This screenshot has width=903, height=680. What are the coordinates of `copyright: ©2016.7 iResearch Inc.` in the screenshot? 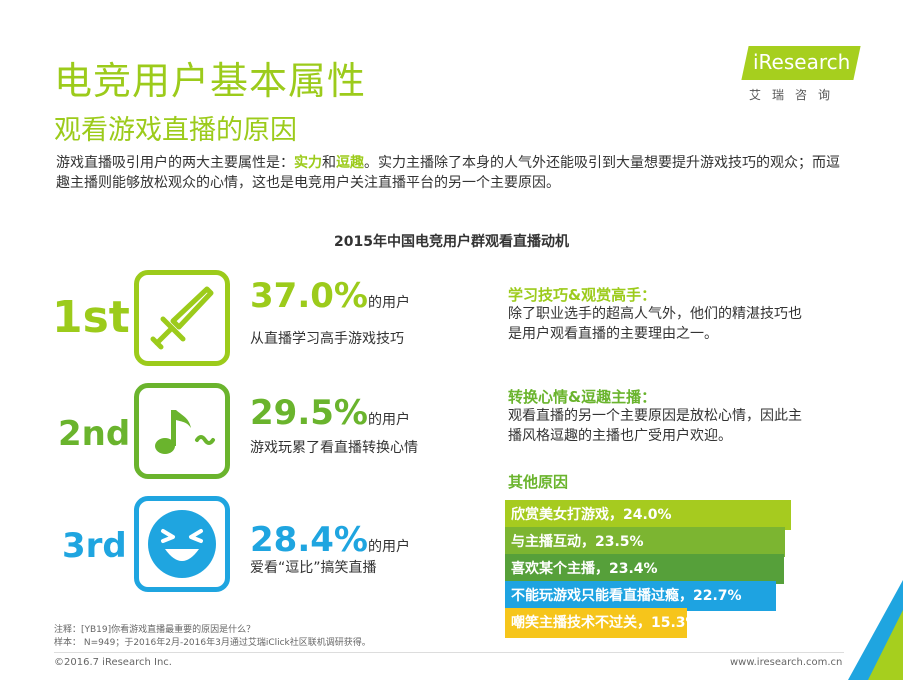 It's located at (113, 662).